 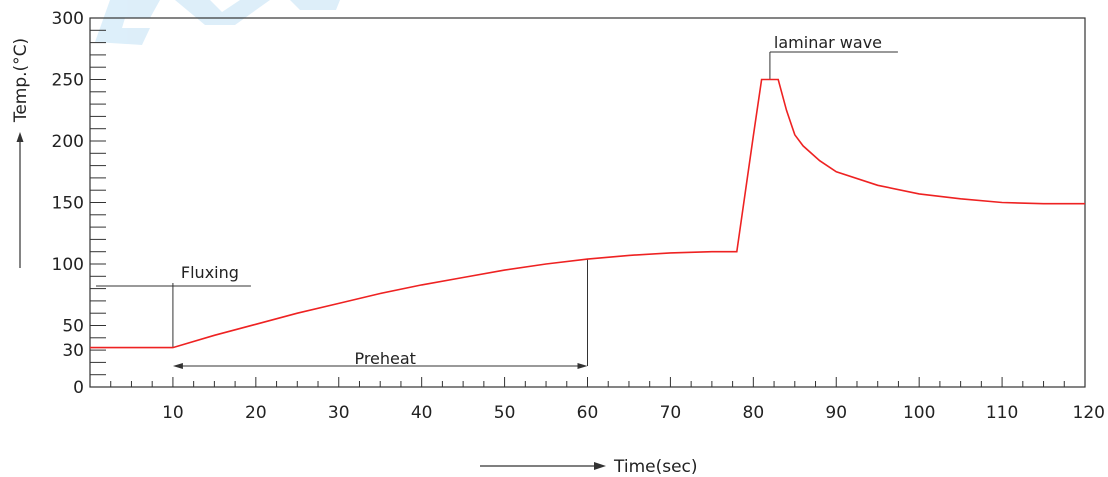 What do you see at coordinates (68, 142) in the screenshot?
I see `y-tick-label: 200` at bounding box center [68, 142].